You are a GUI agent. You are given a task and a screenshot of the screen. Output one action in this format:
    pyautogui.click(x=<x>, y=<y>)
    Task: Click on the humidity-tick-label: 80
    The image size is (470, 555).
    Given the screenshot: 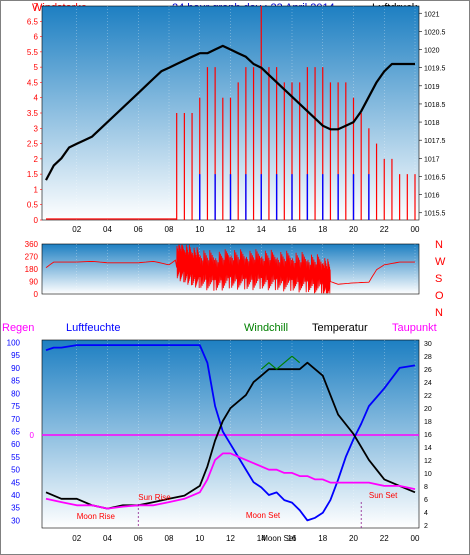 What is the action you would take?
    pyautogui.click(x=15, y=393)
    